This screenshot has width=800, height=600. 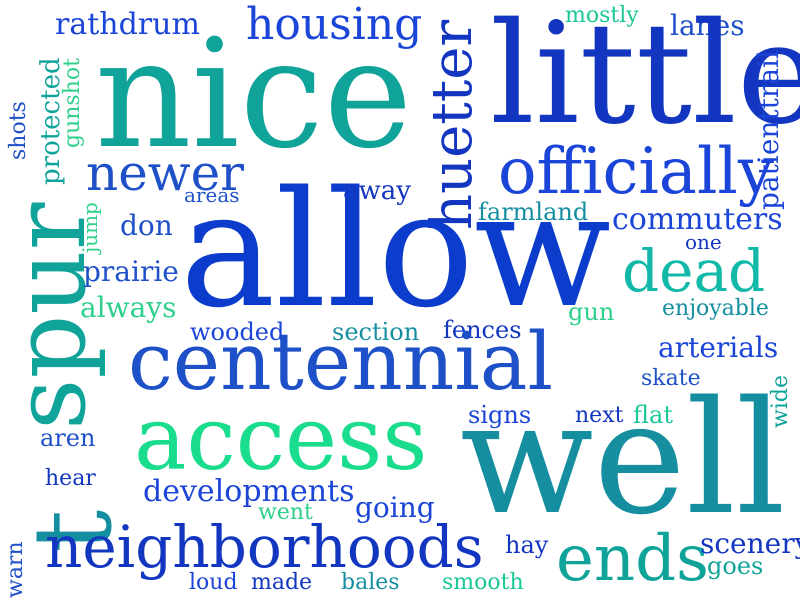 What do you see at coordinates (146, 225) in the screenshot?
I see `word-don: don` at bounding box center [146, 225].